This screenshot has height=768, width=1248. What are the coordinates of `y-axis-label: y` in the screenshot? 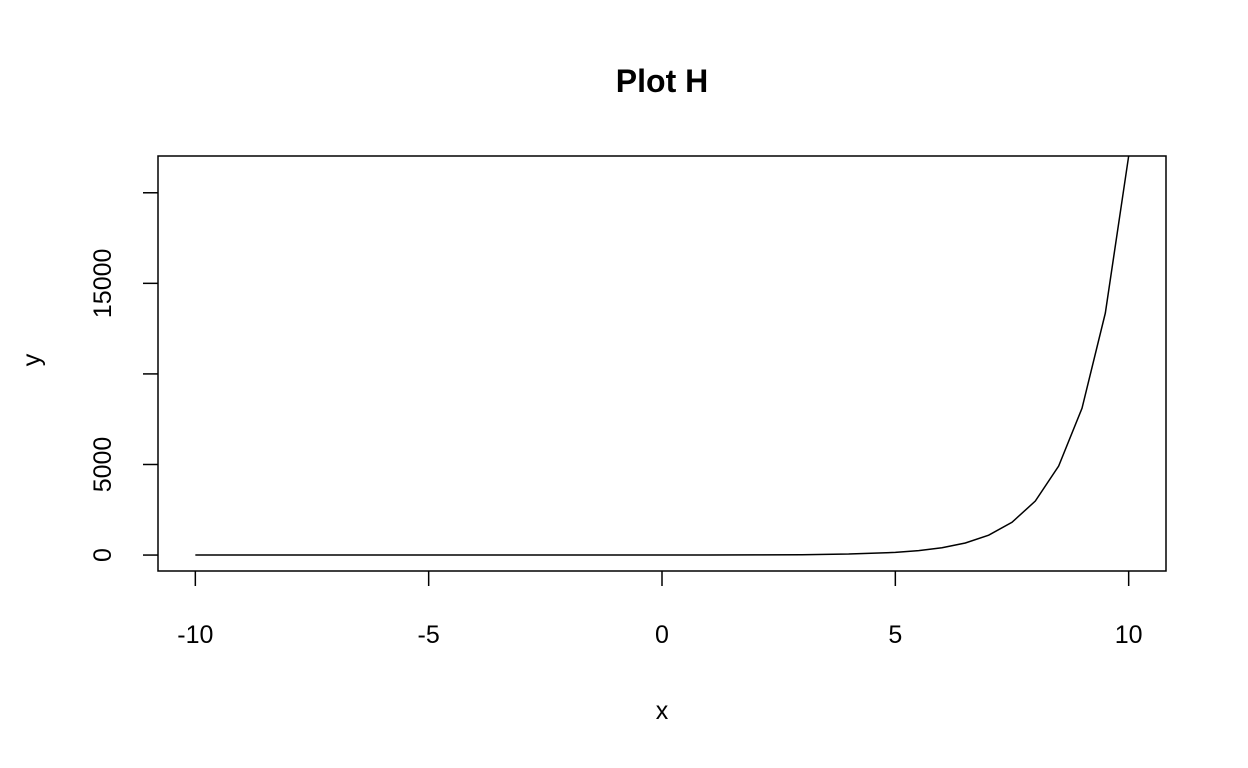 It's located at (32, 359).